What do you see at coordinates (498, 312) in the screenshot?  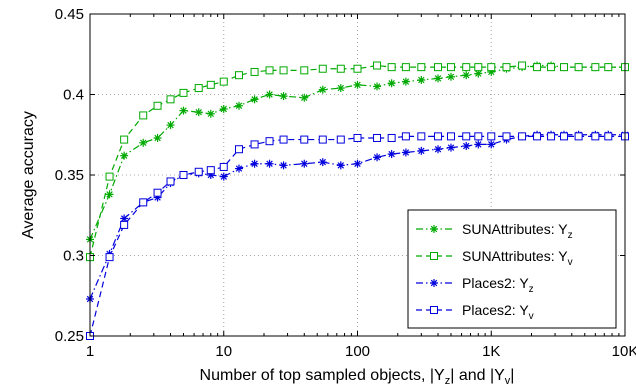 I see `legend-label: Places2: Yv` at bounding box center [498, 312].